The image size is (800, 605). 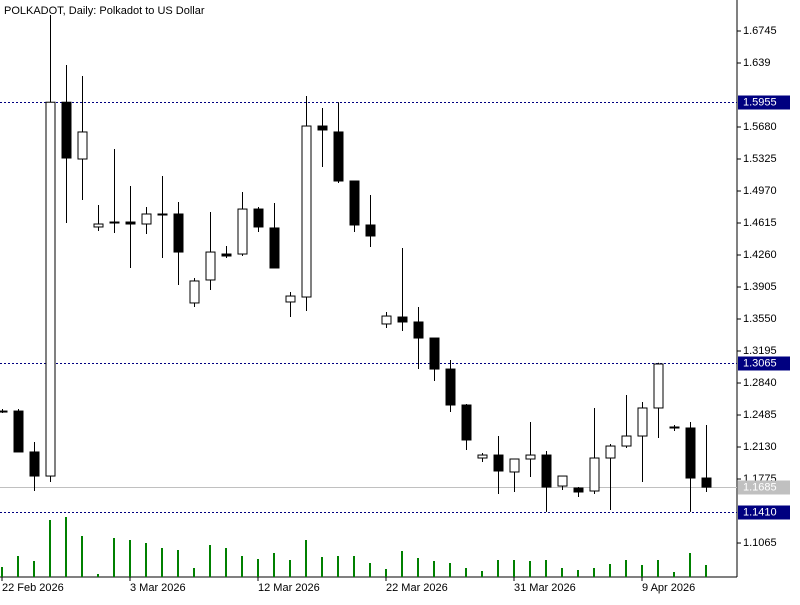 What do you see at coordinates (760, 447) in the screenshot?
I see `y-tick-label: 1.2130` at bounding box center [760, 447].